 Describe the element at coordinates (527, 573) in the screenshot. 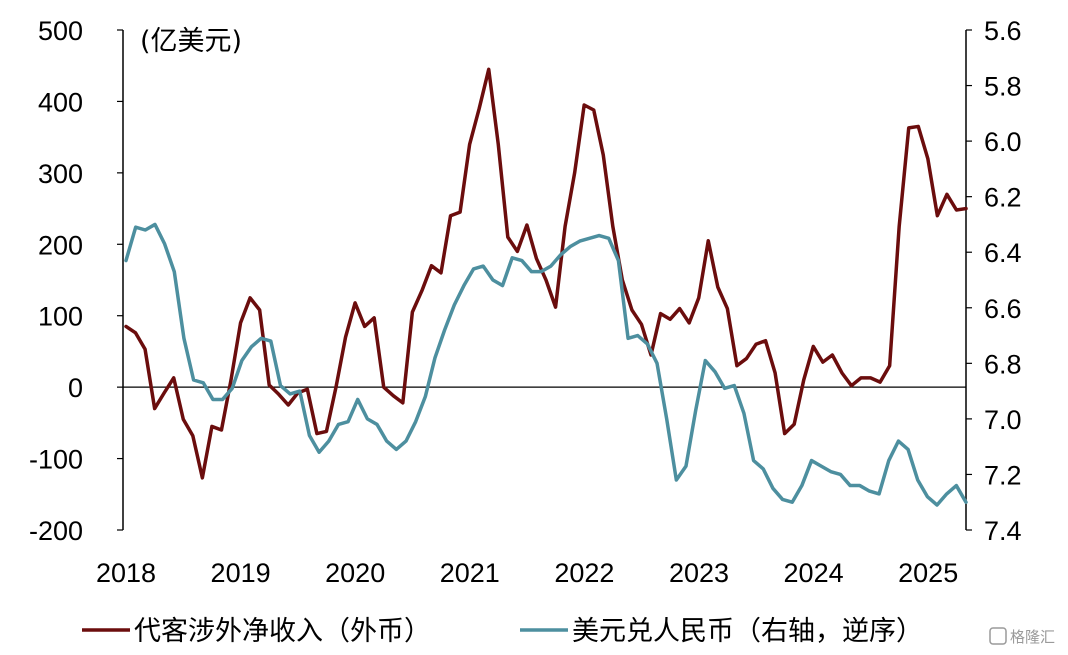

I see `x-axis-ticks: 2018 2019 2020 2021 2022 2023 2024 2025` at that location.